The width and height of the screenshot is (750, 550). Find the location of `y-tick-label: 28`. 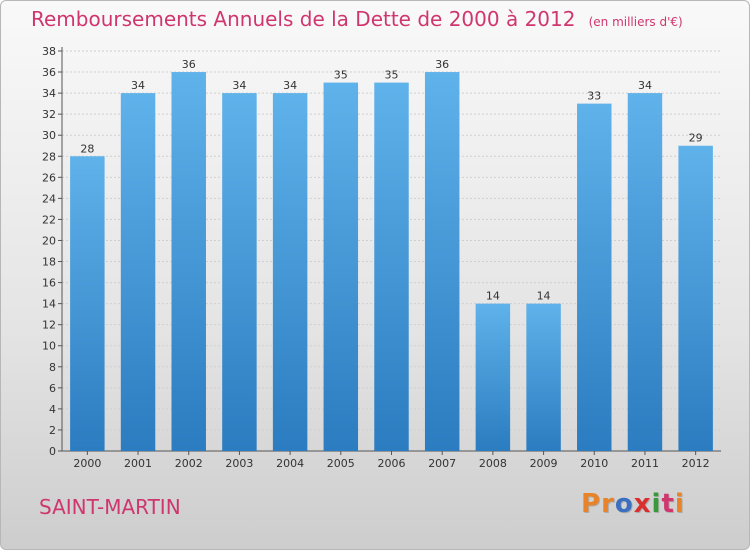

y-tick-label: 28 is located at coordinates (49, 156).